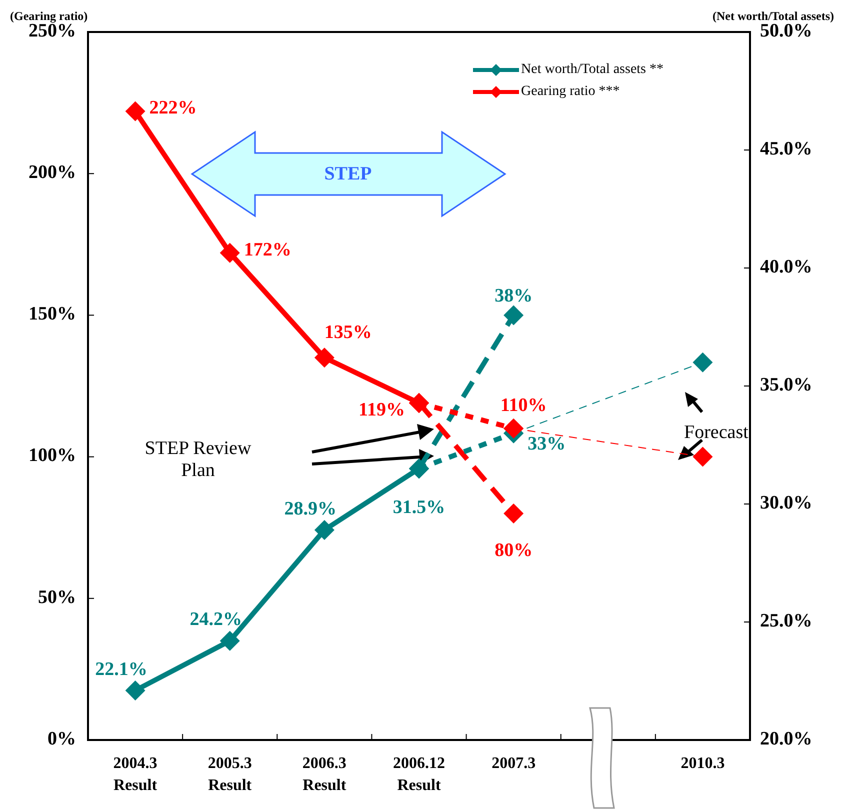  Describe the element at coordinates (268, 249) in the screenshot. I see `data-label: 172%` at that location.